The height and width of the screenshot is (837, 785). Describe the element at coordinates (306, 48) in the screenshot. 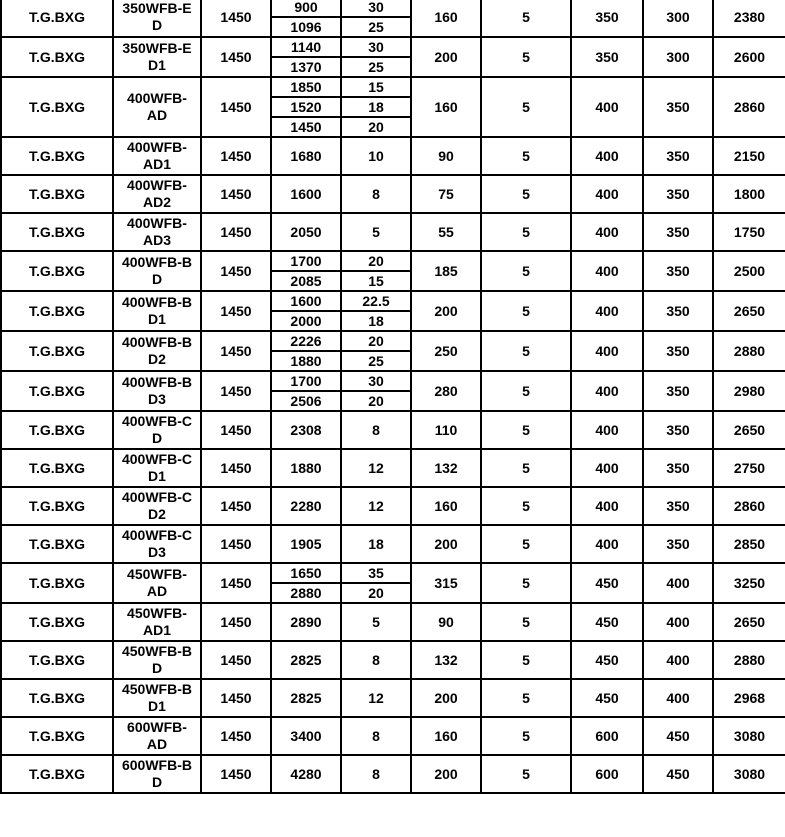

I see `flow-value: 1140` at that location.